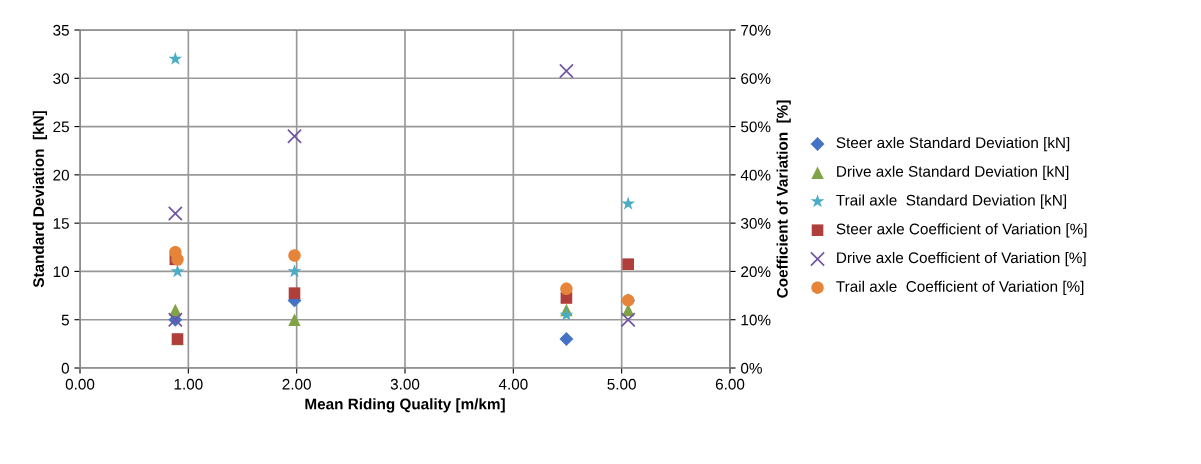 The image size is (1201, 464). Describe the element at coordinates (61, 127) in the screenshot. I see `y-tick-label: 25` at that location.